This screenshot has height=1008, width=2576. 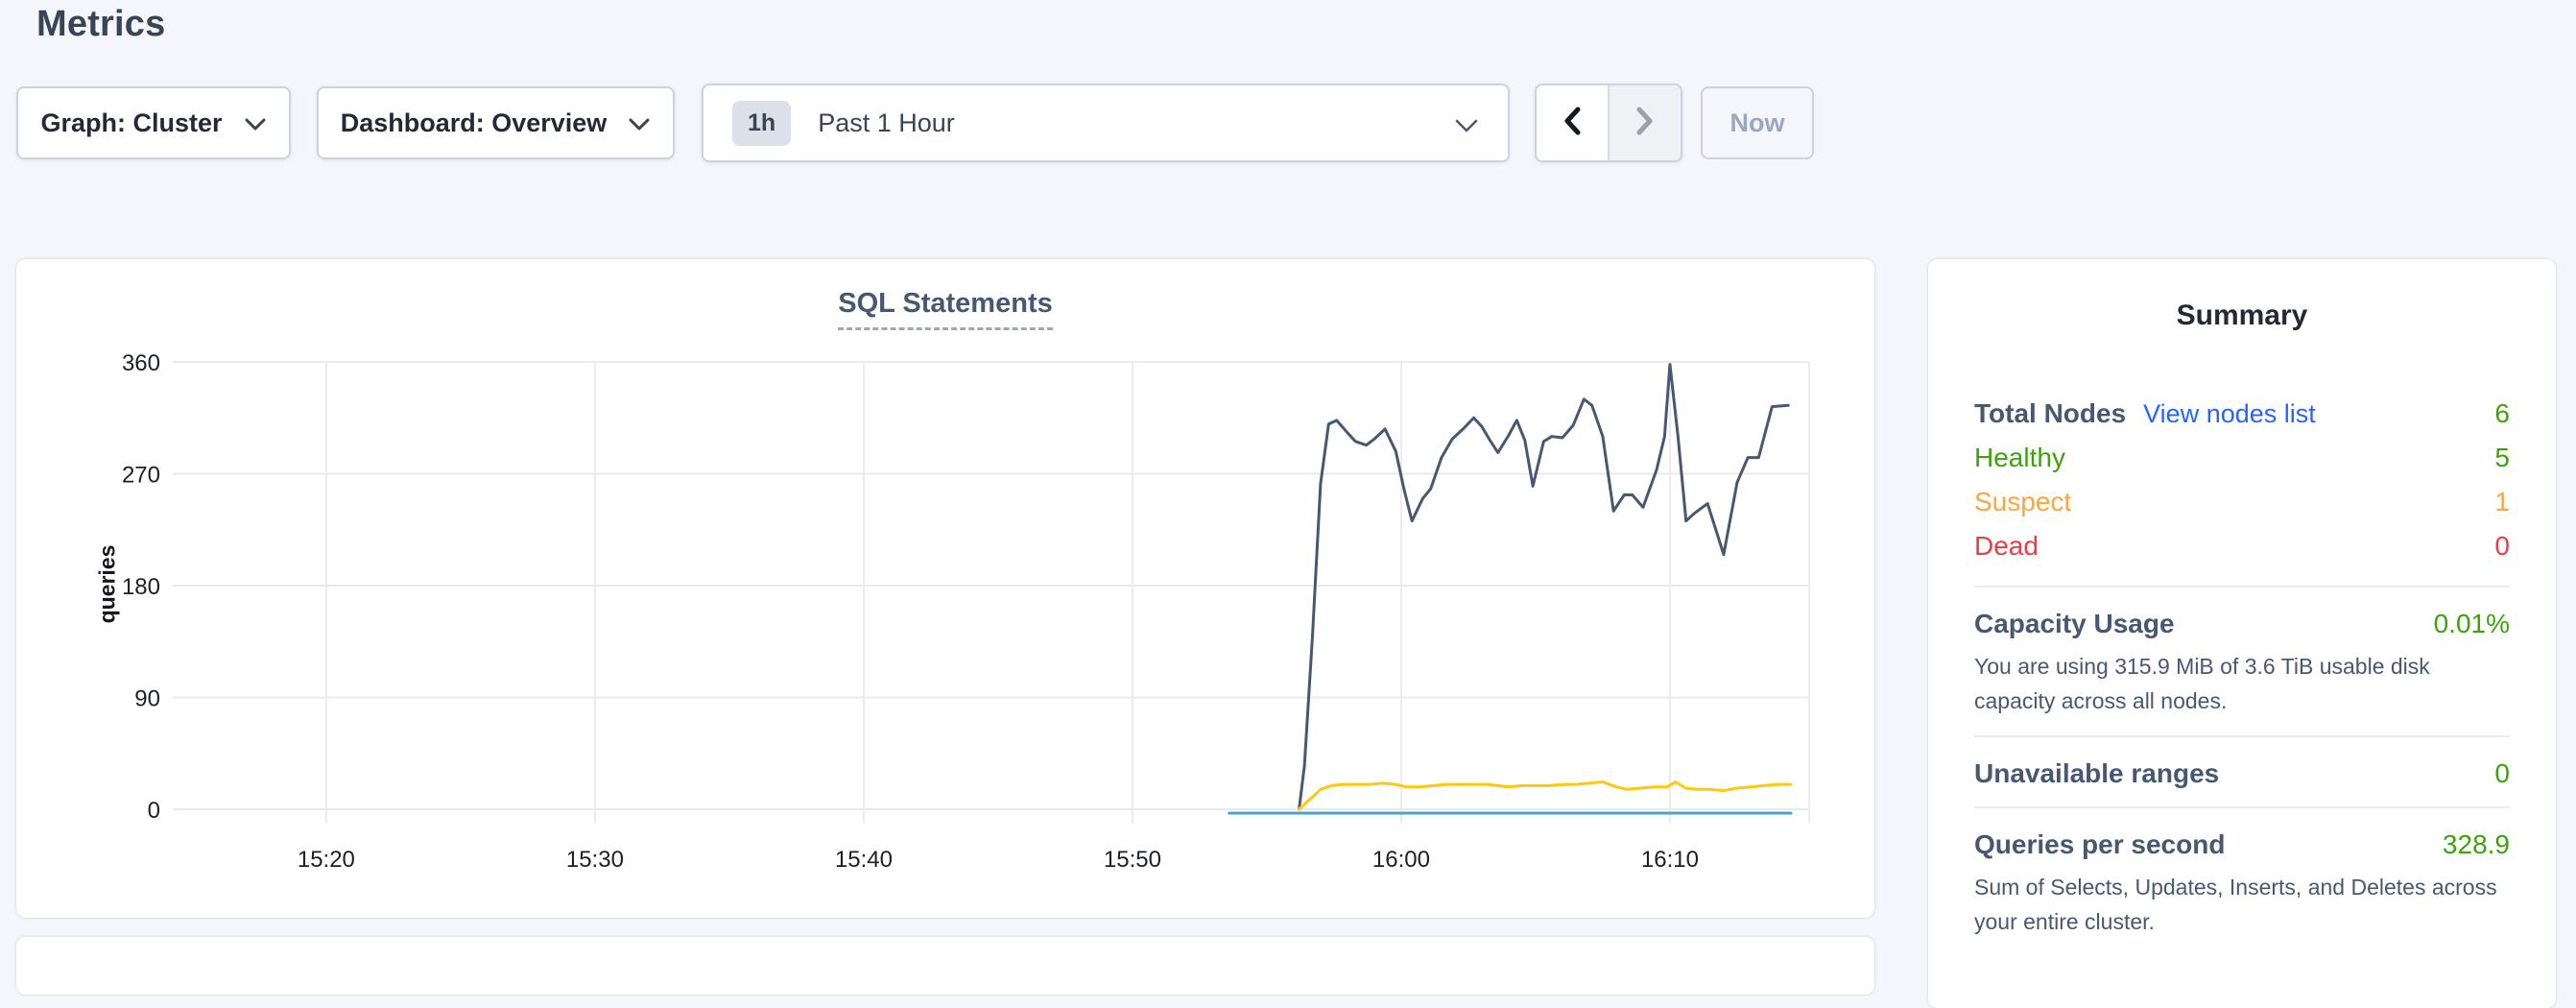 I want to click on previous-timeframe-button, so click(x=1572, y=122).